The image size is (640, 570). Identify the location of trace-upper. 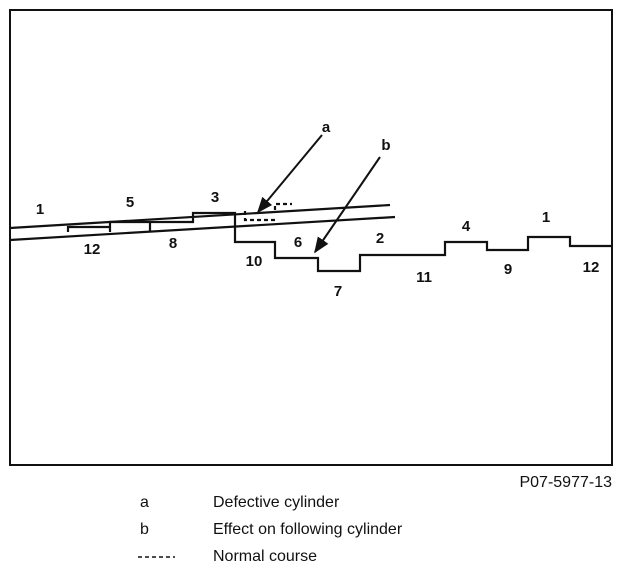
(200, 216).